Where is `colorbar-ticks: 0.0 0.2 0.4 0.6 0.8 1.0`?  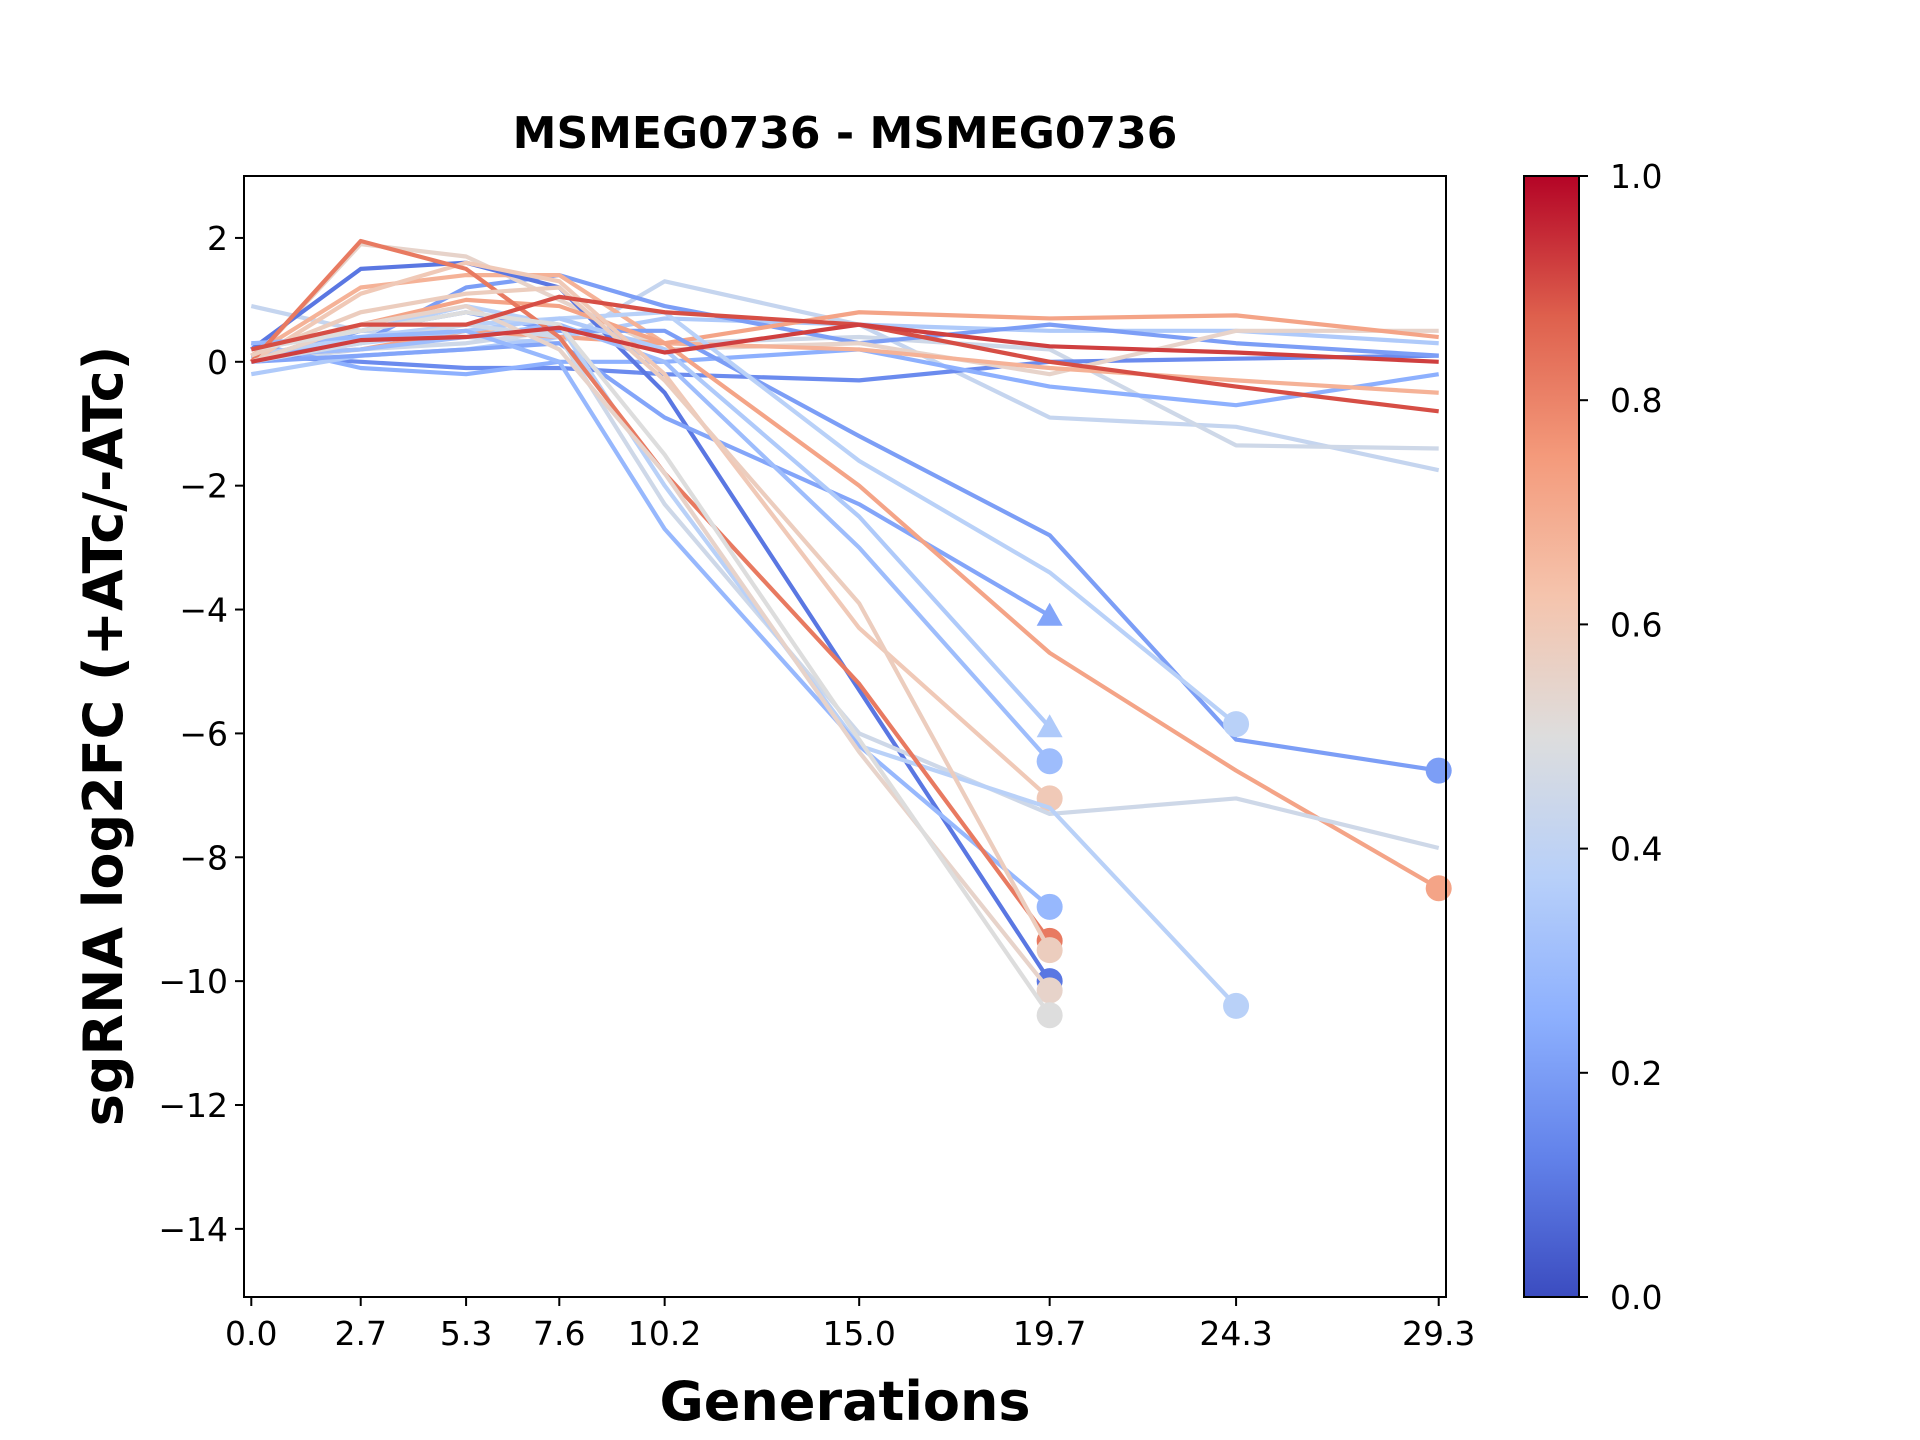
colorbar-ticks: 0.0 0.2 0.4 0.6 0.8 1.0 is located at coordinates (1620, 737).